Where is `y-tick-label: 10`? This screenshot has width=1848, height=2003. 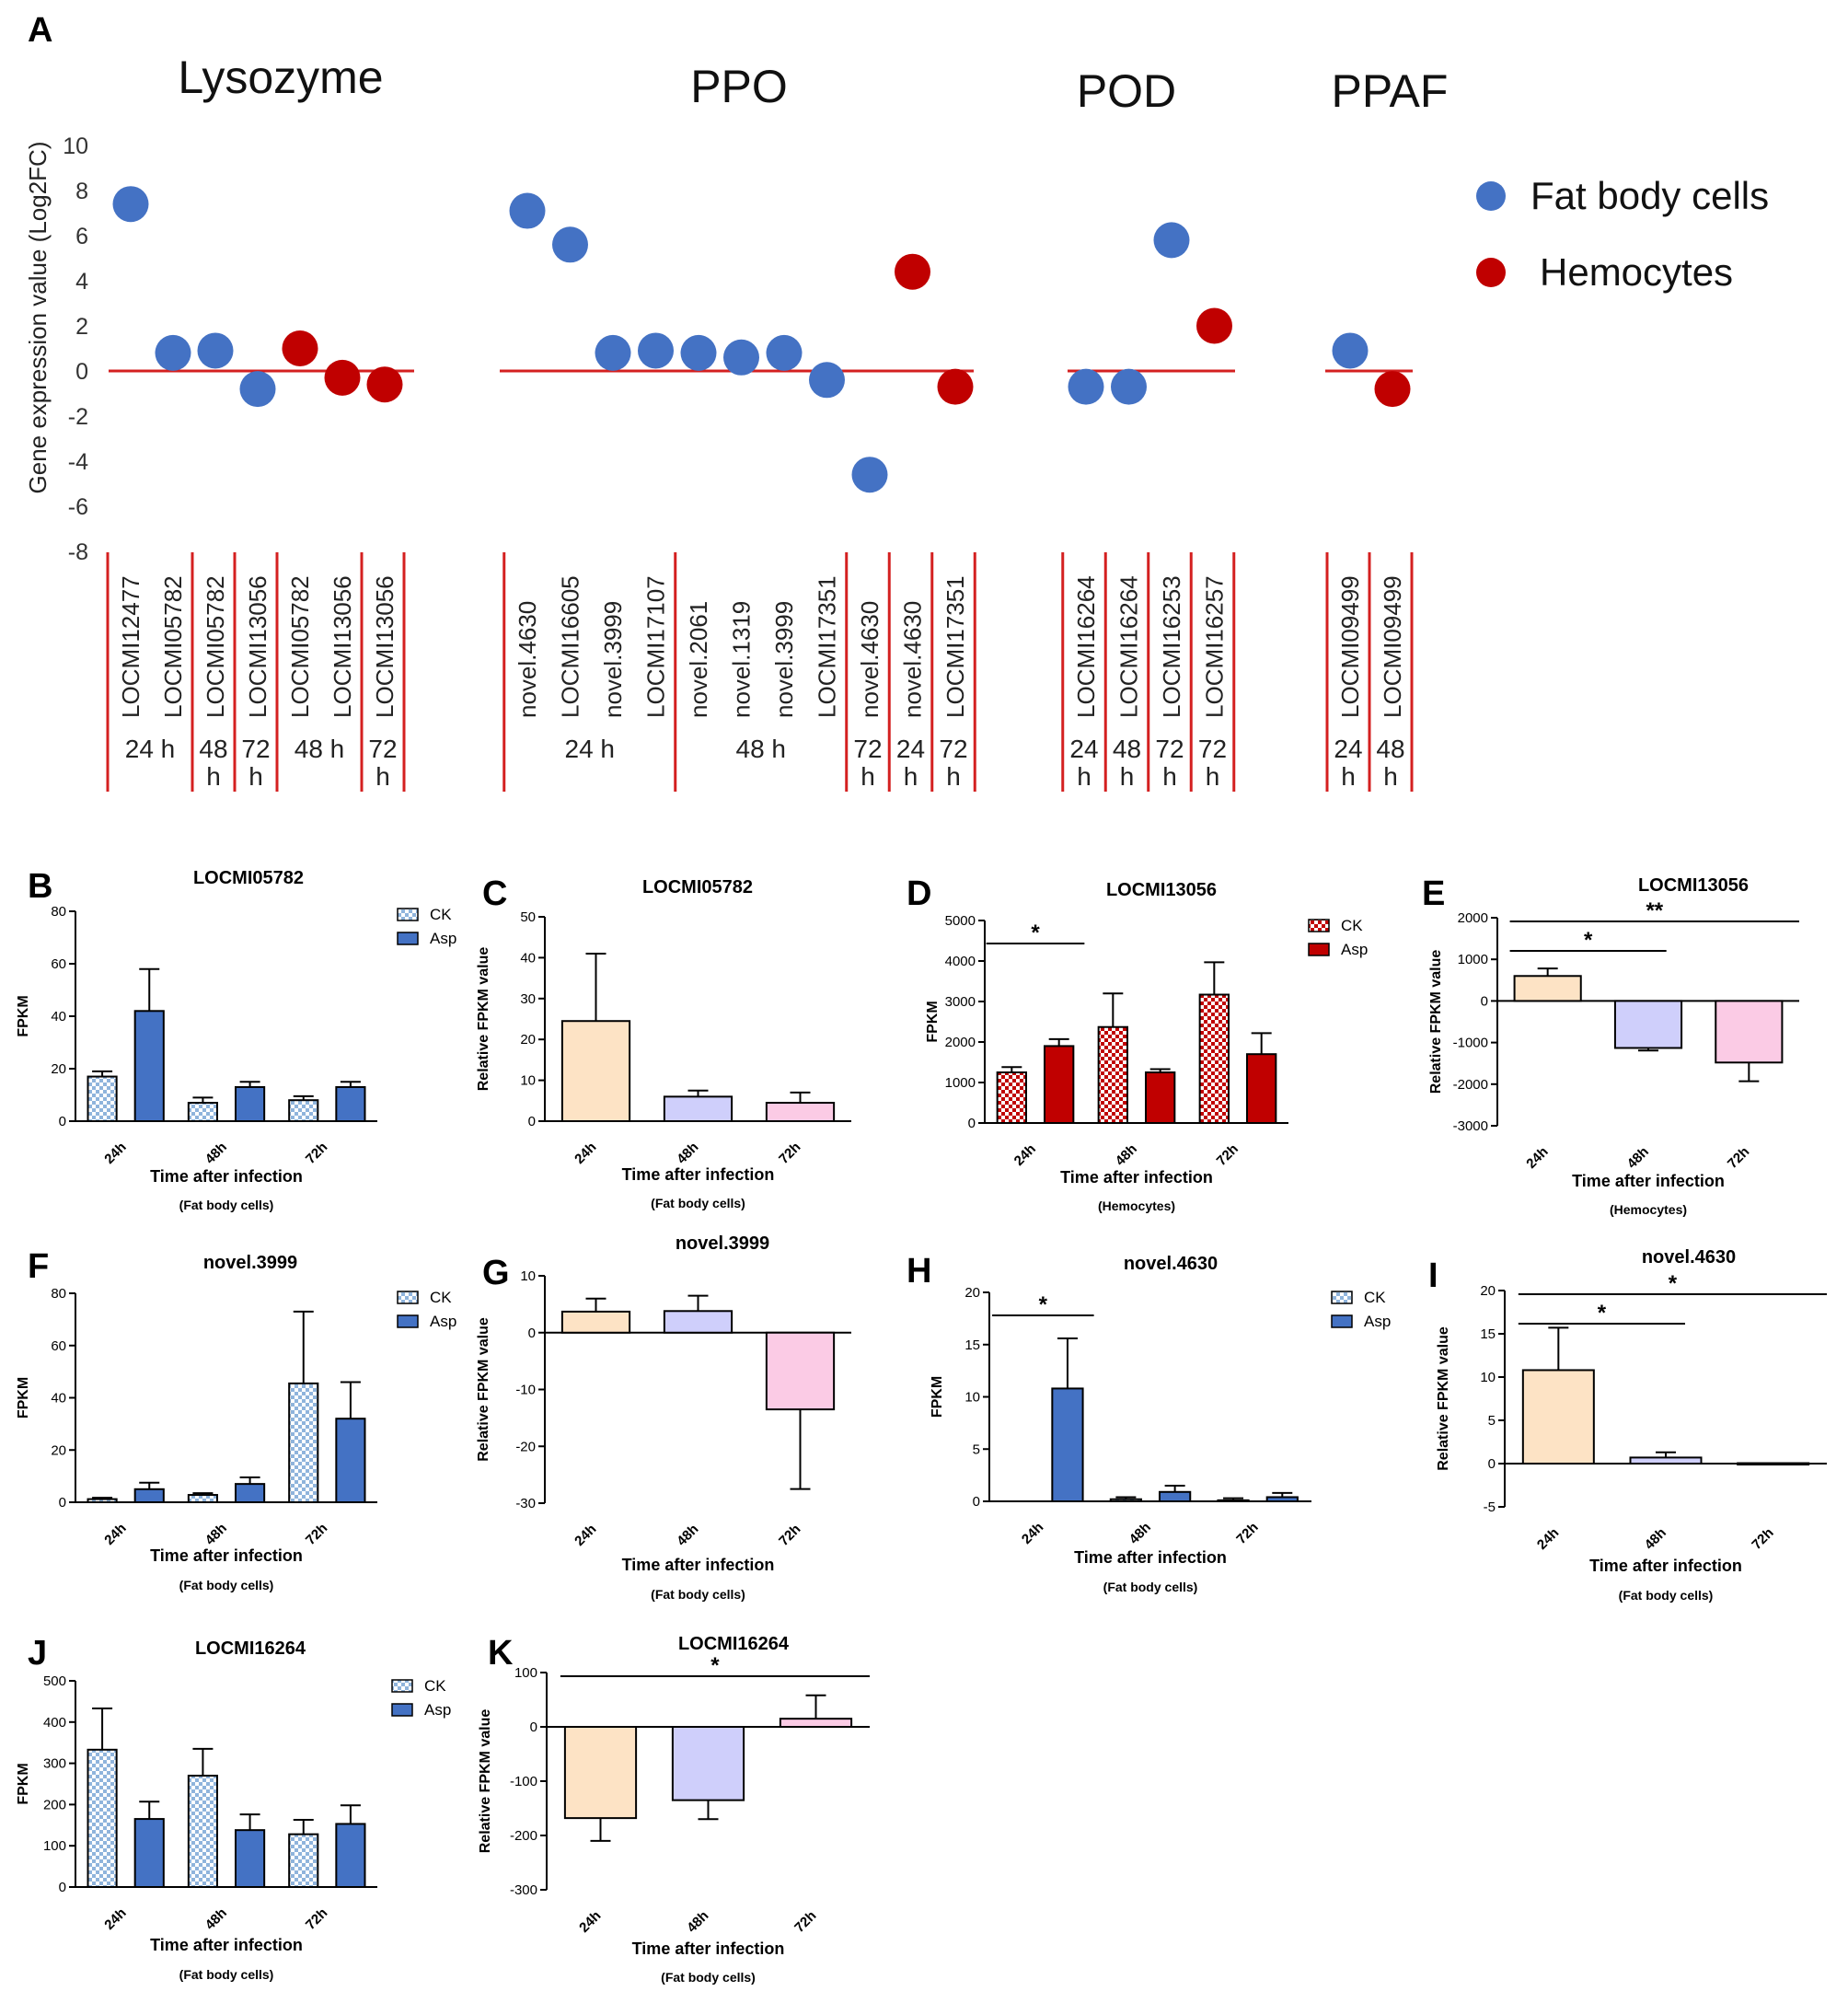
y-tick-label: 10 is located at coordinates (1488, 1378).